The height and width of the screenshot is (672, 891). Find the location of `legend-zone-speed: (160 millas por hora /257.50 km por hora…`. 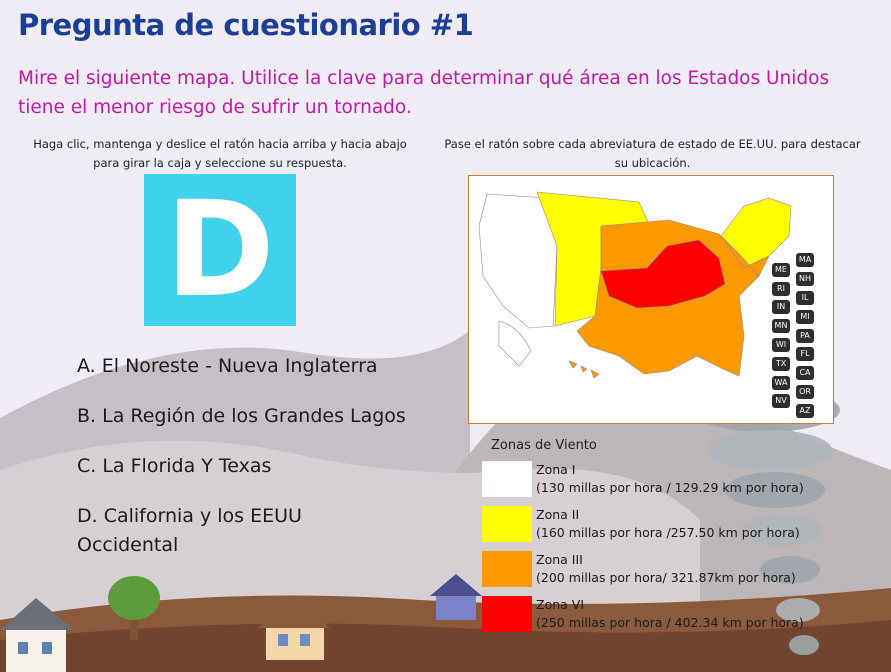

legend-zone-speed: (160 millas por hora /257.50 km por hora… is located at coordinates (668, 532).